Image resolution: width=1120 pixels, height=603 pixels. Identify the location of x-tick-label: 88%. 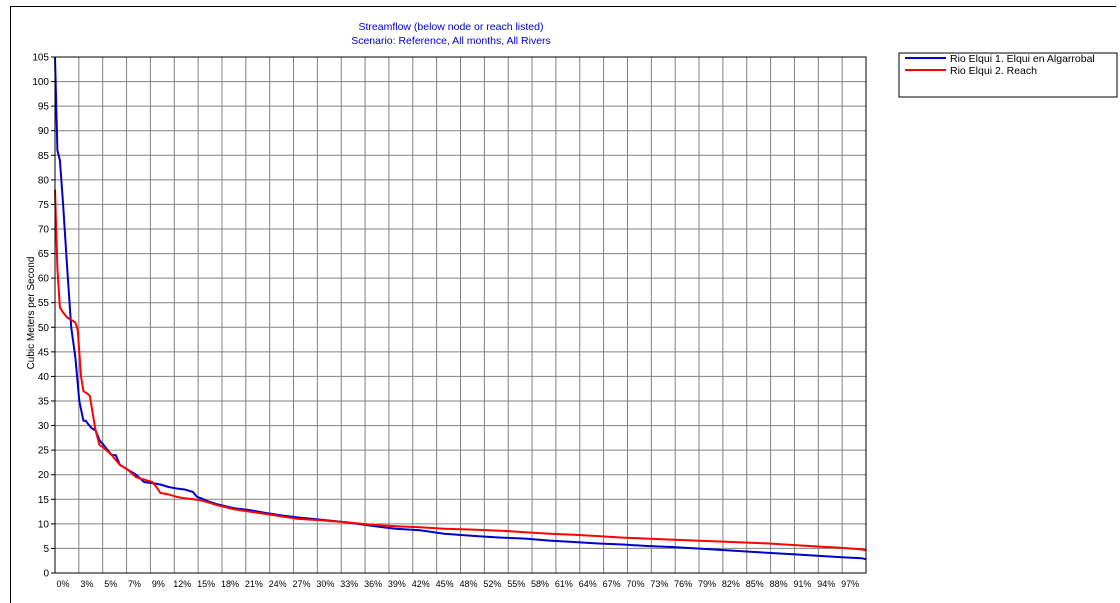
(779, 584).